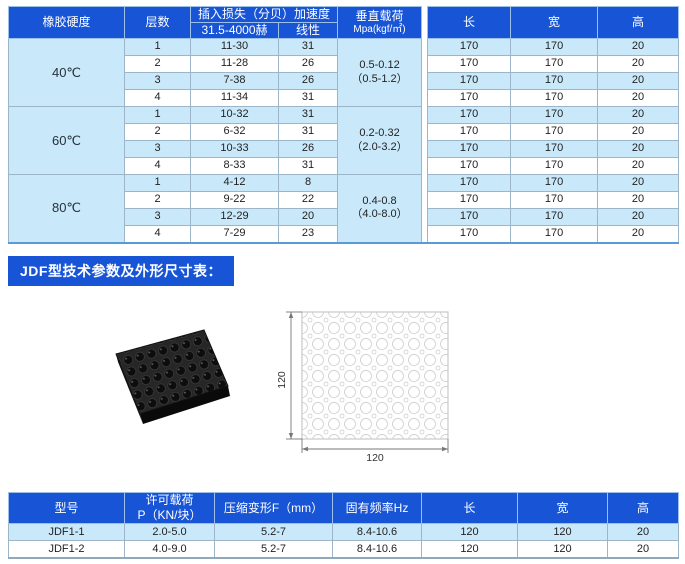 The width and height of the screenshot is (685, 564). What do you see at coordinates (554, 22) in the screenshot?
I see `header-width: 宽` at bounding box center [554, 22].